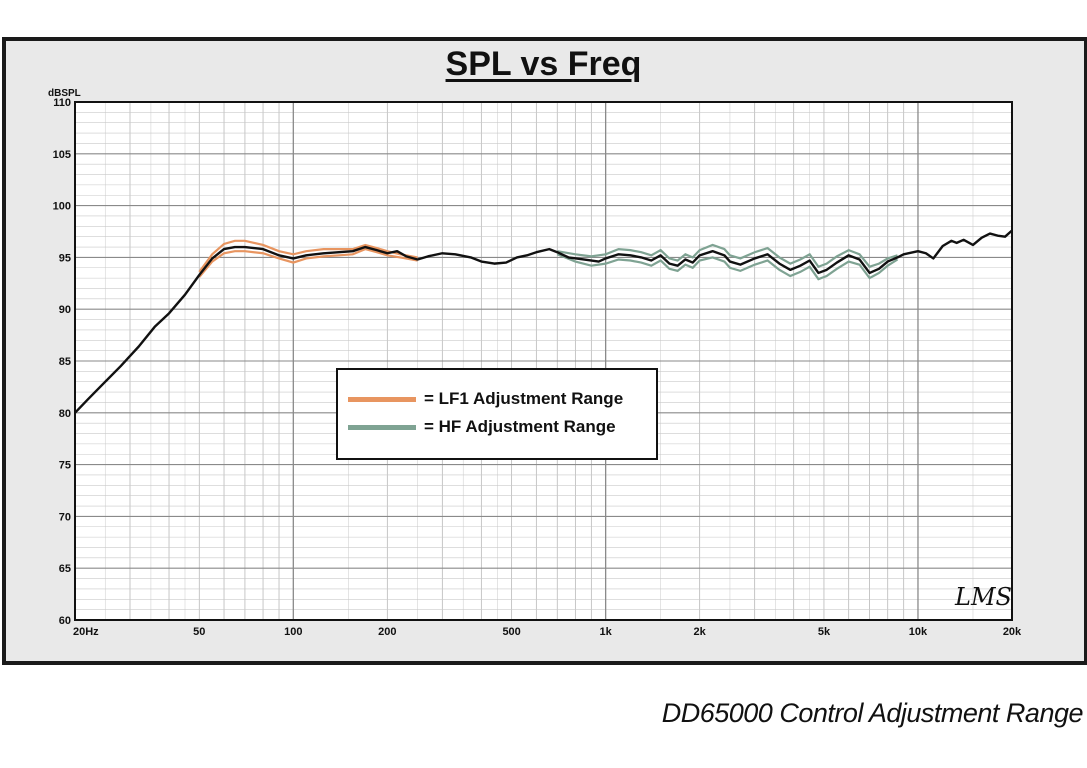 Image resolution: width=1087 pixels, height=768 pixels. I want to click on y-tick-label: 80, so click(65, 414).